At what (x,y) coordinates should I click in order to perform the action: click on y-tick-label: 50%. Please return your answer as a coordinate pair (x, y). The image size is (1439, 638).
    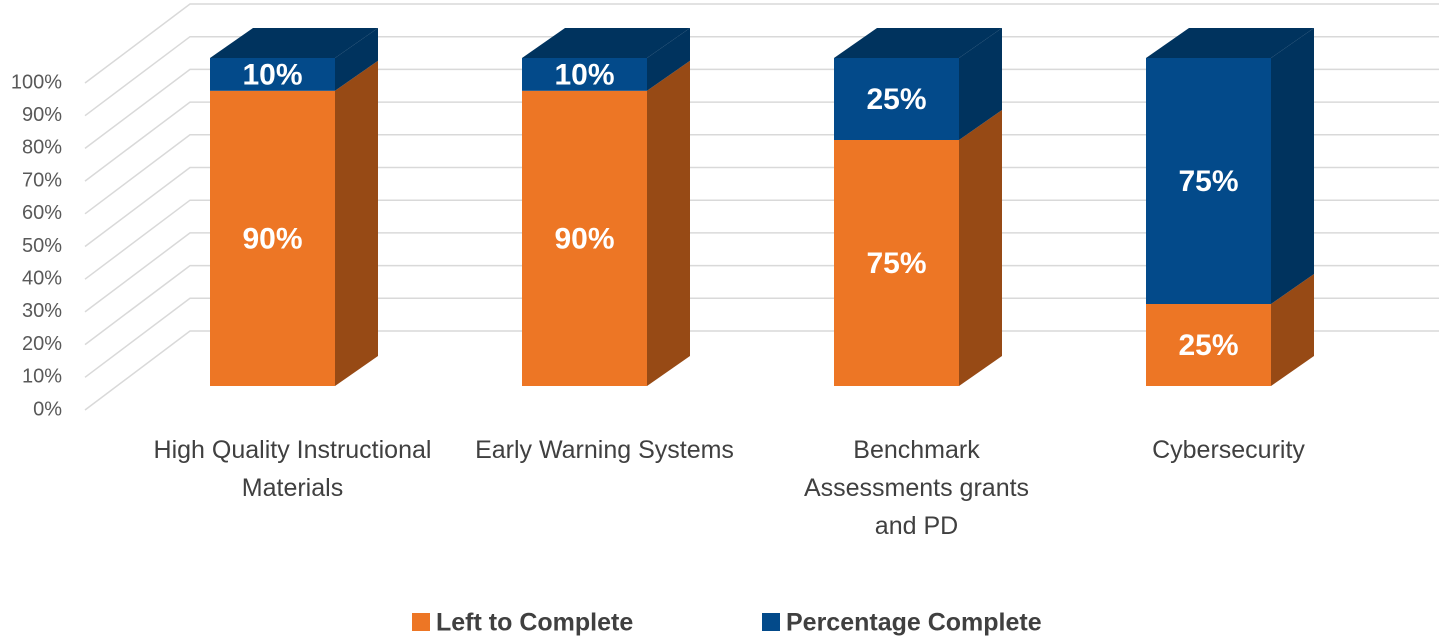
    Looking at the image, I should click on (42, 246).